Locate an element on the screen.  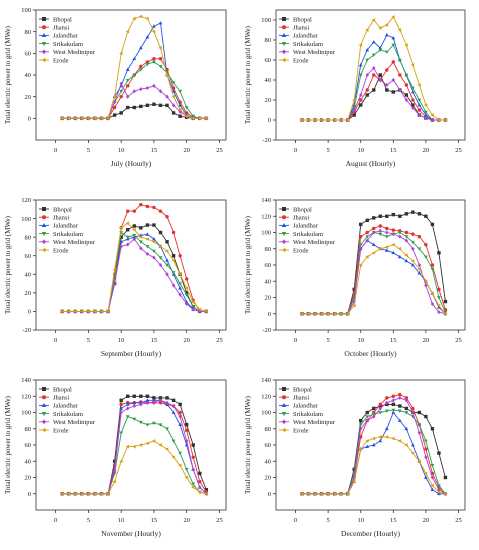
y-axis-label: Total electric power to grid (MWe) is located at coordinates (8, 74).